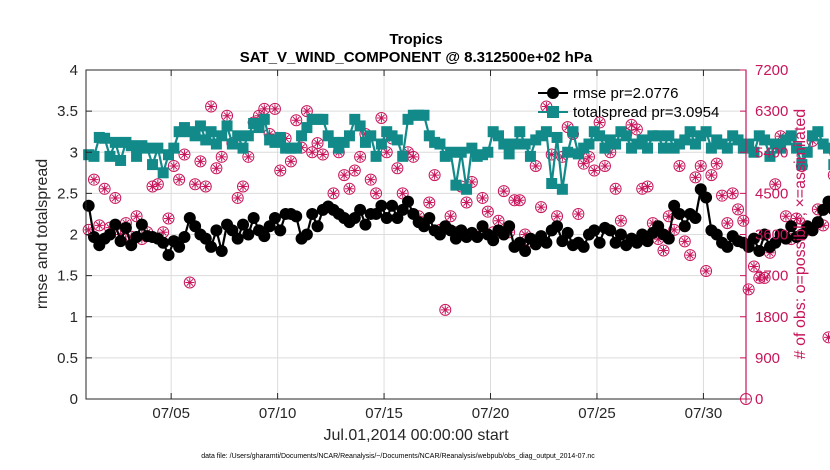  Describe the element at coordinates (767, 358) in the screenshot. I see `y-right-tick-label: 900` at that location.